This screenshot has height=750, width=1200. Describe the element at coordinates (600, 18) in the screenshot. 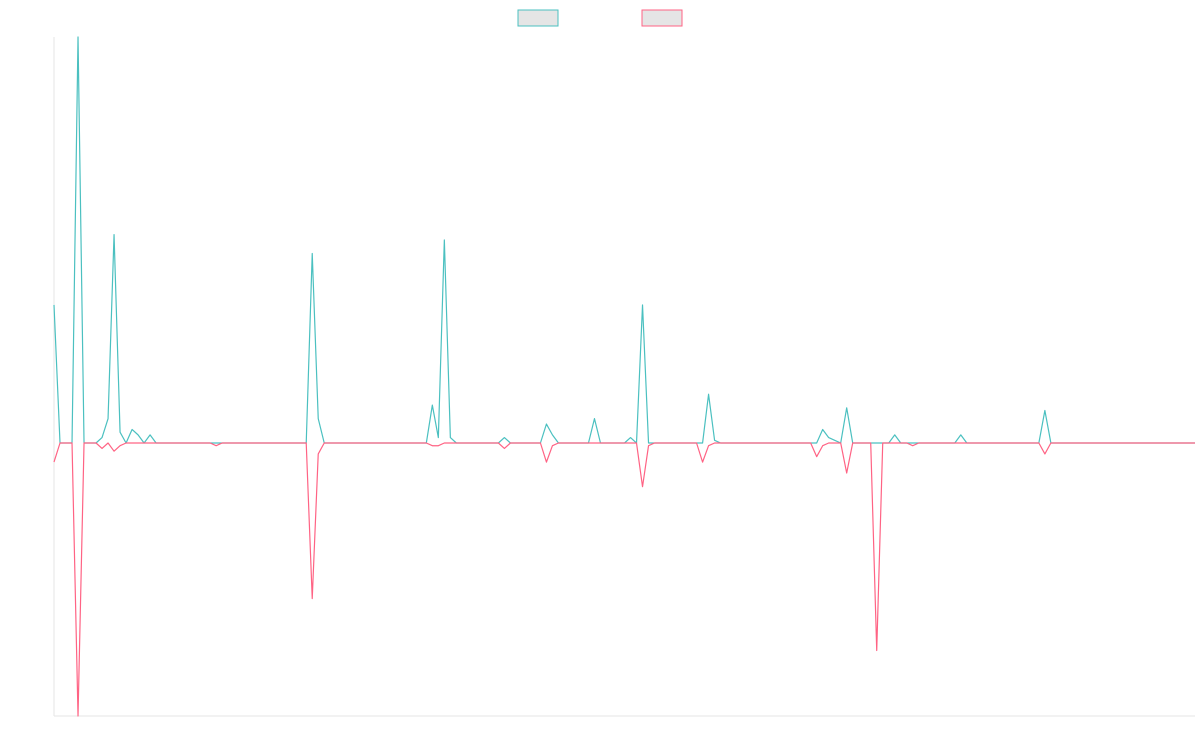

I see `legend` at that location.